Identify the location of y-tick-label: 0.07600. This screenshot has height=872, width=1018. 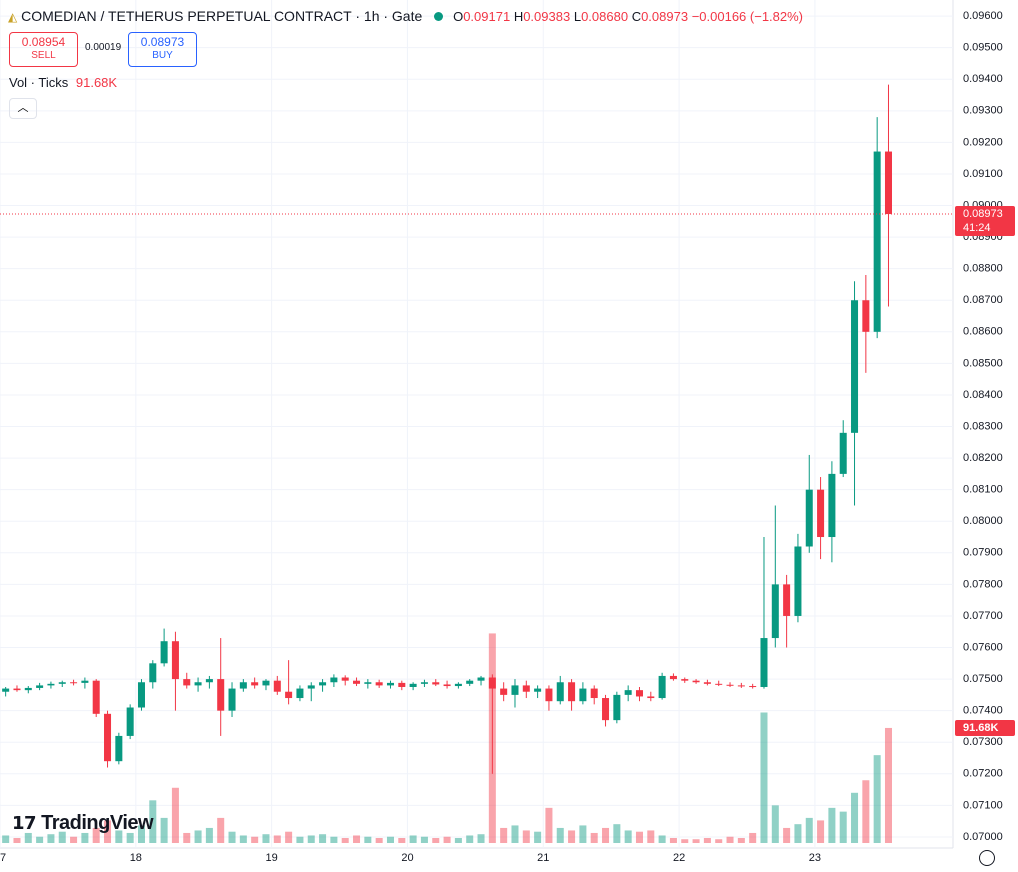
(983, 647).